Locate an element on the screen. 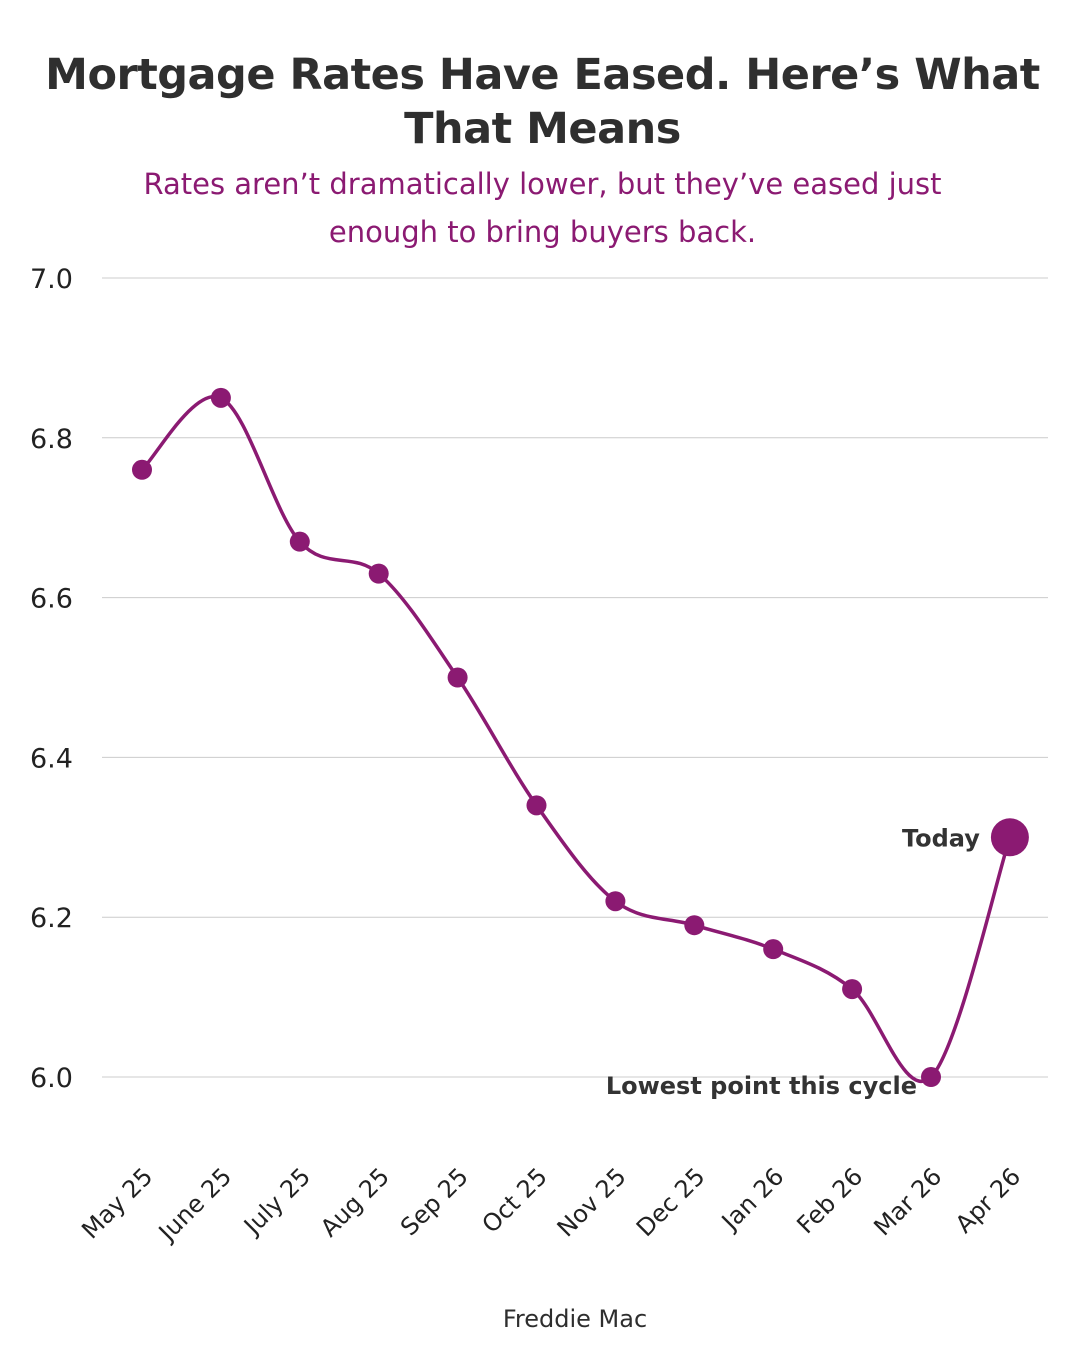  y-tick-label: 6.2 is located at coordinates (51, 918).